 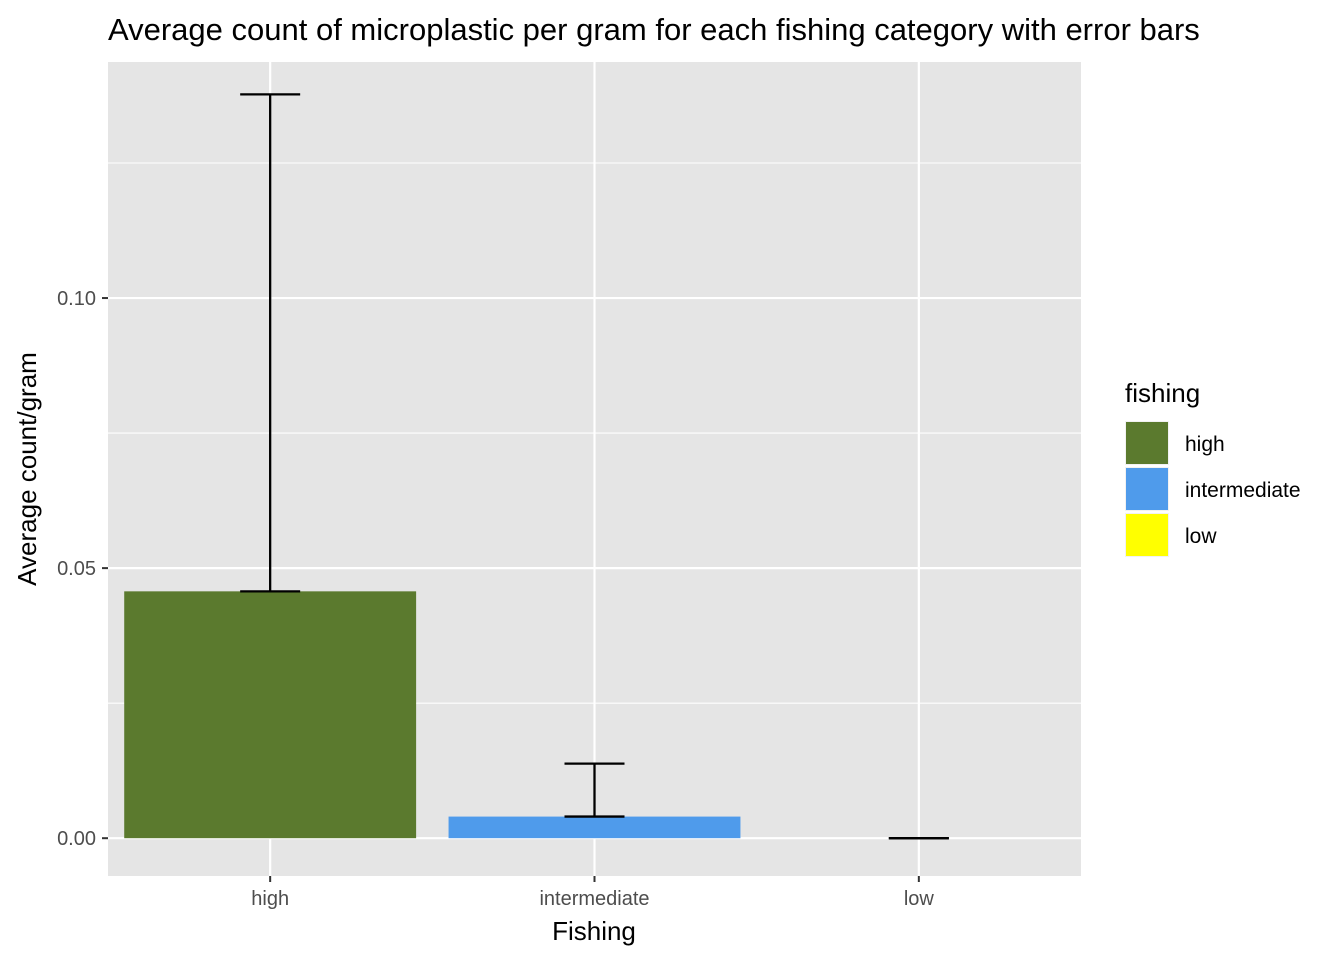 I want to click on legend-item-intermediate: intermediate, so click(x=1213, y=489).